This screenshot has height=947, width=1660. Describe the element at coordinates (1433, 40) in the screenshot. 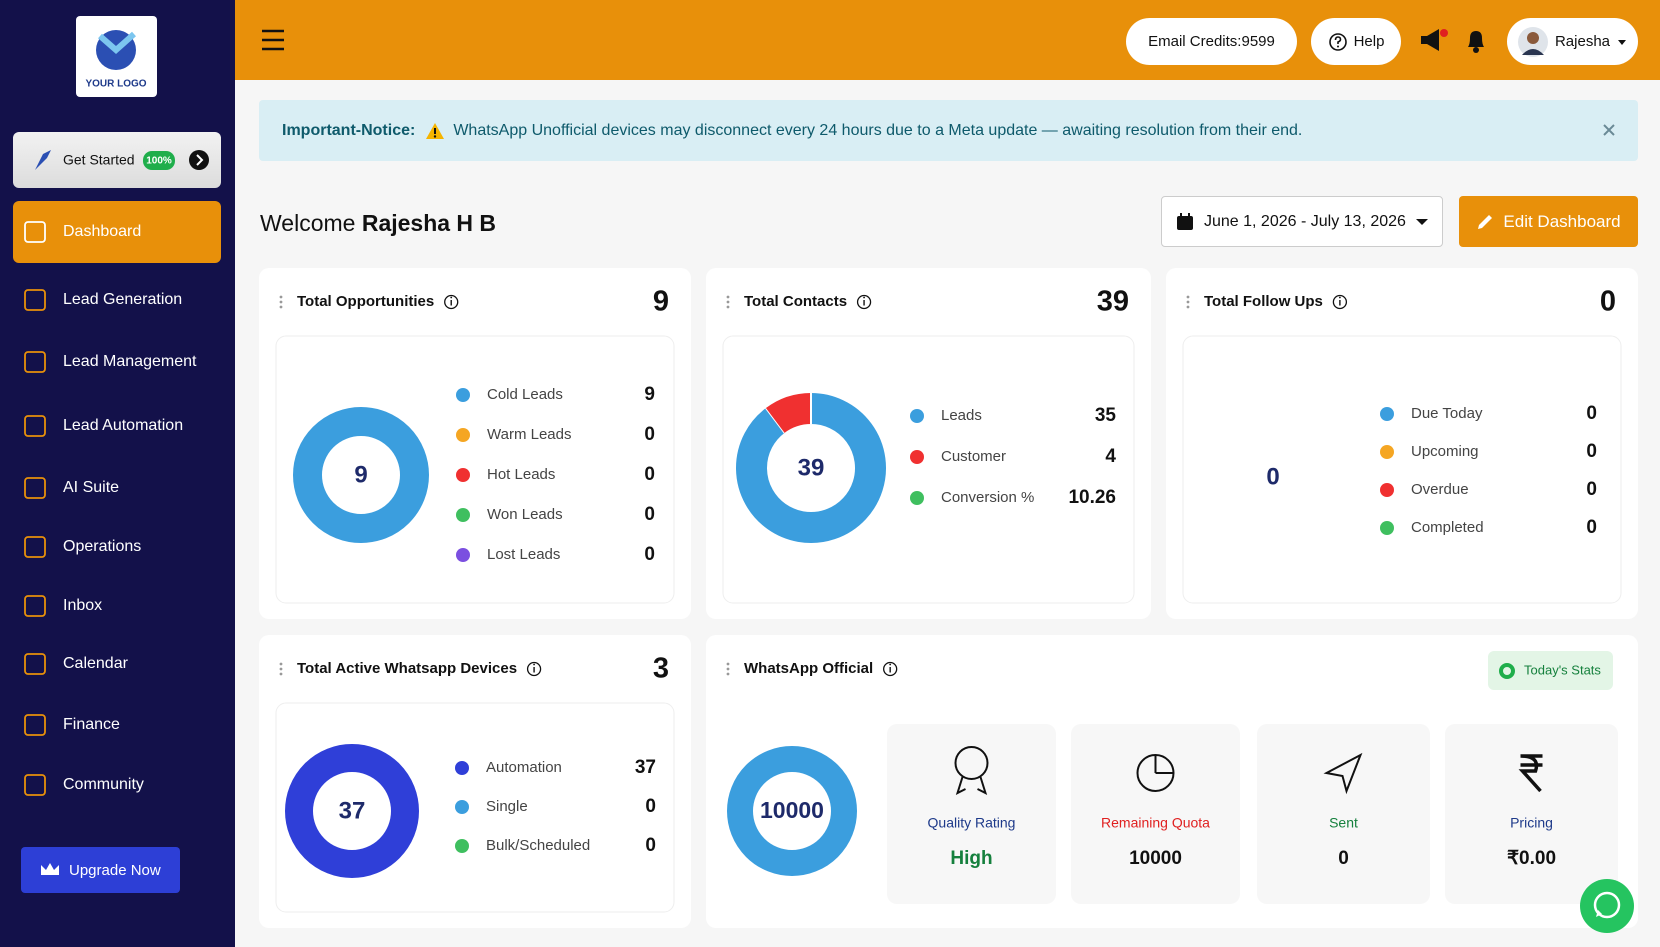

I see `announcements` at that location.